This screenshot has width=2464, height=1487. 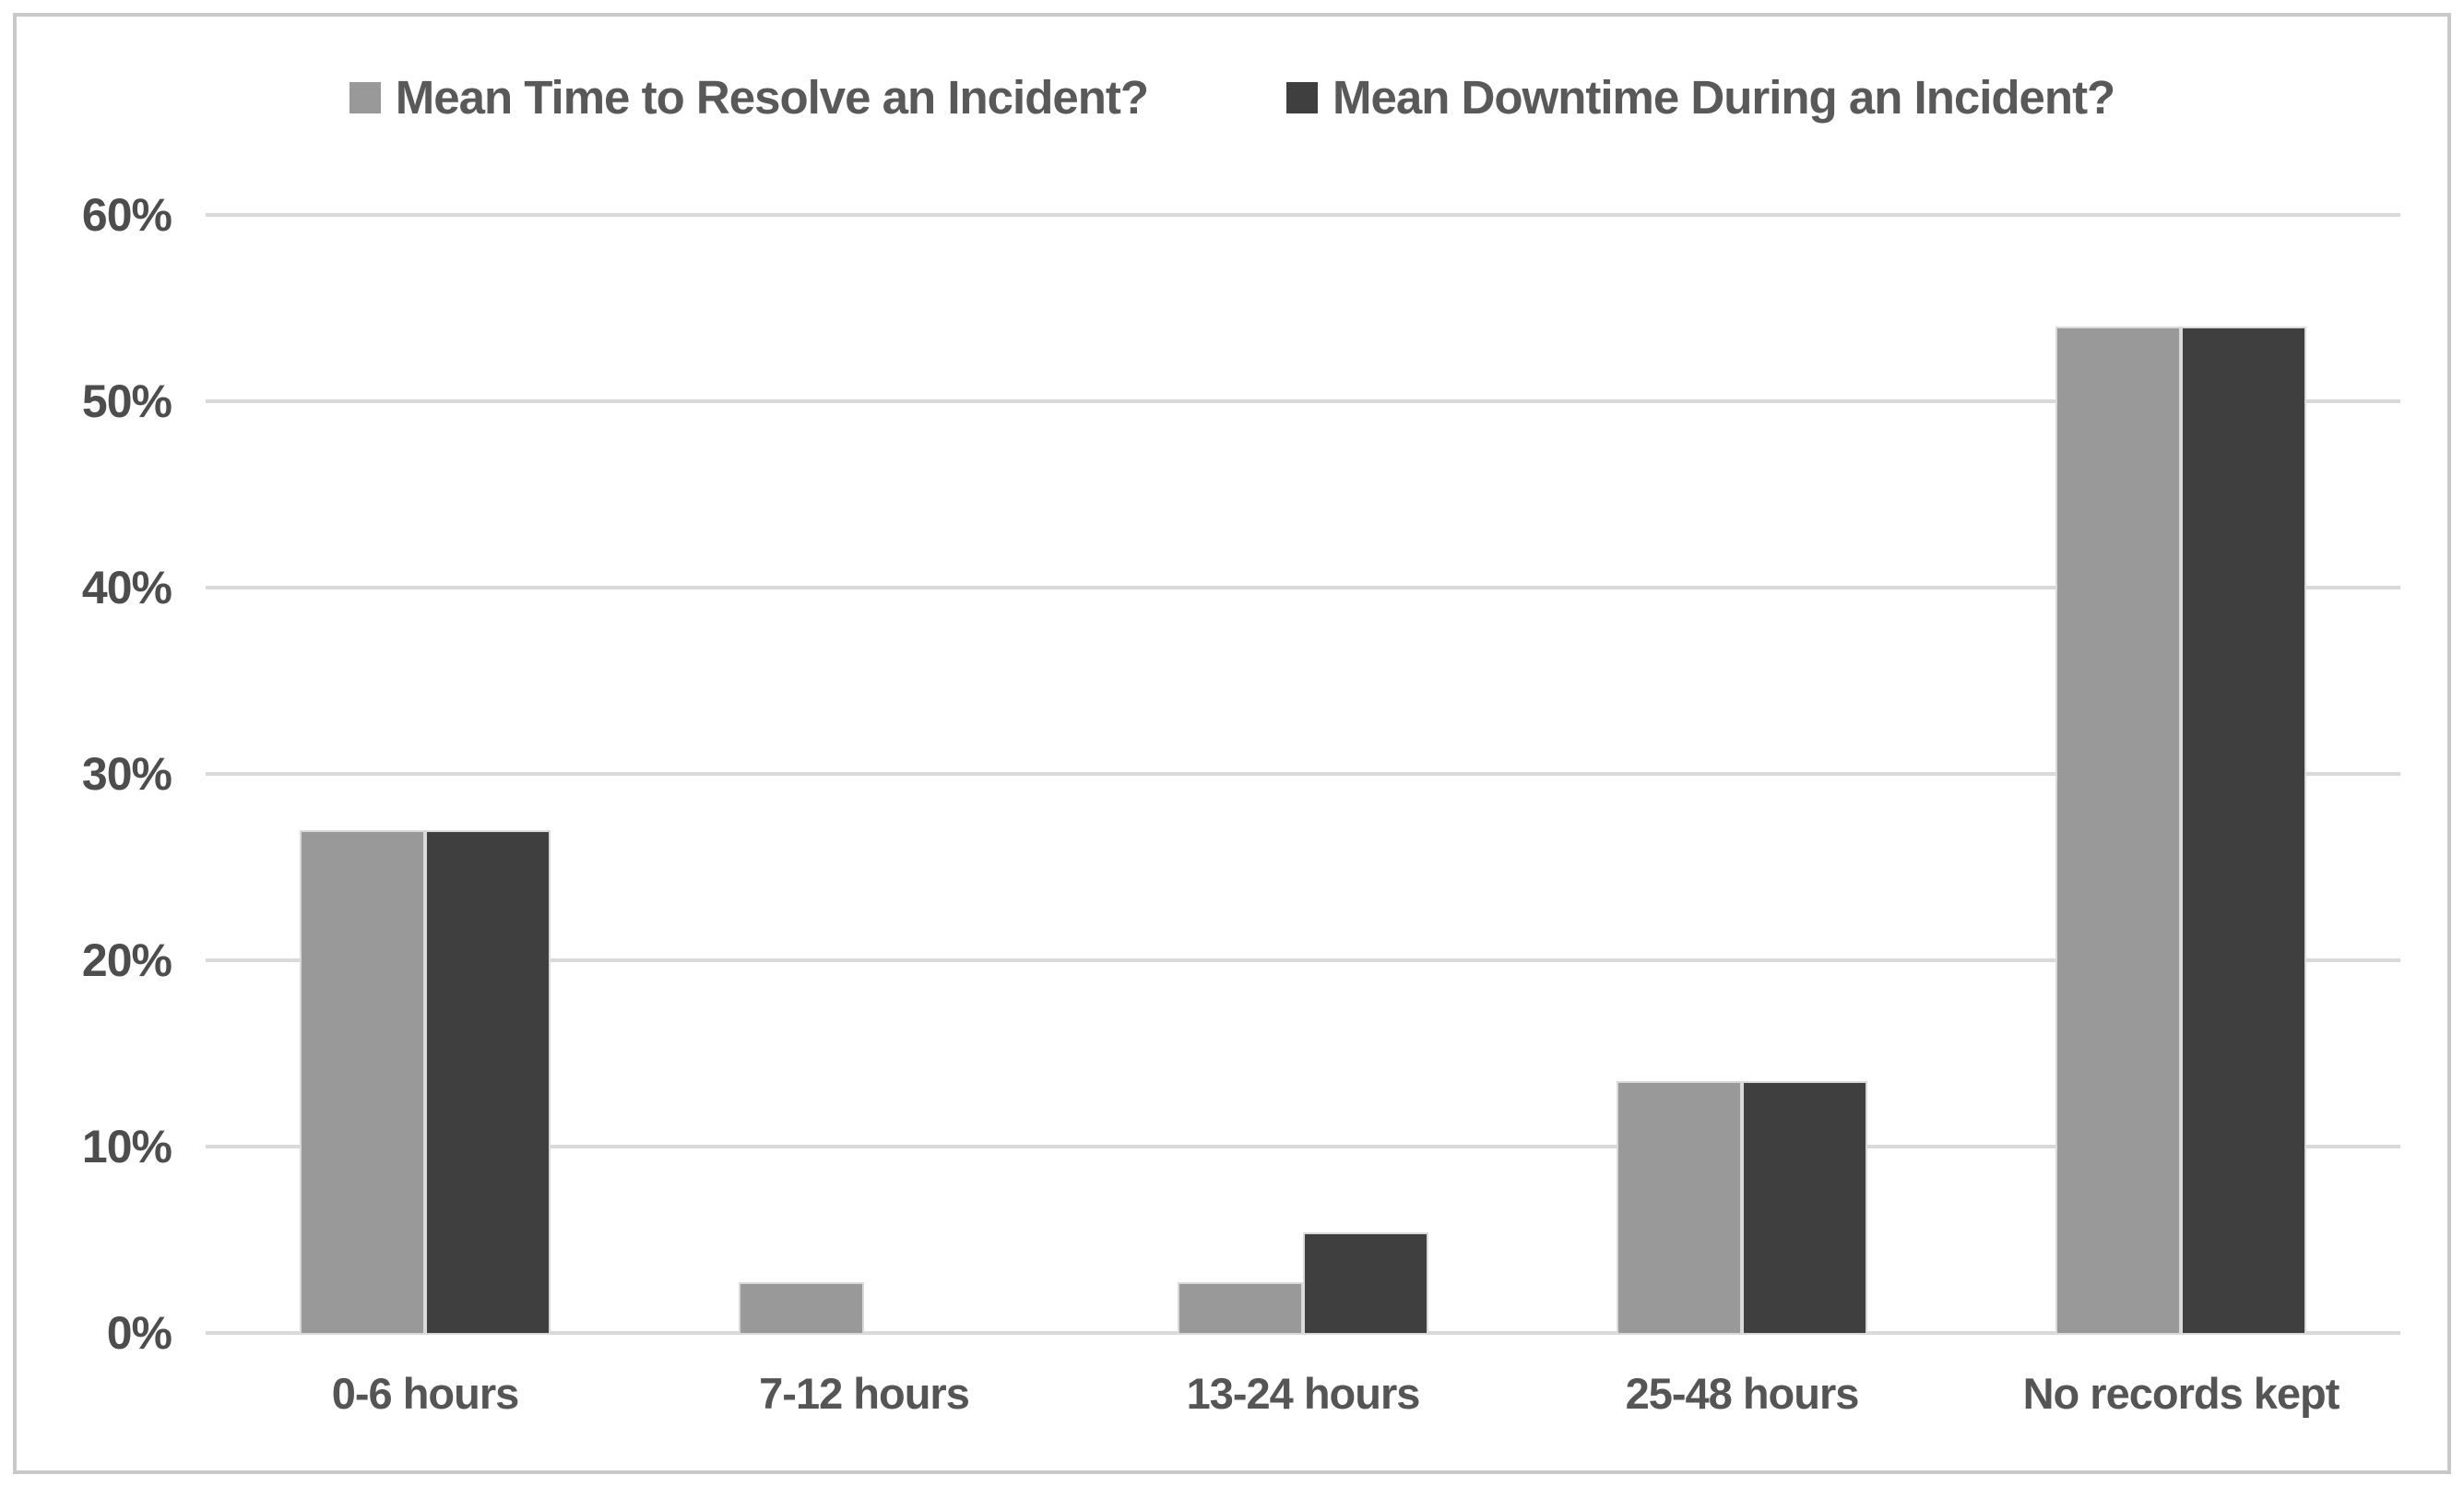 What do you see at coordinates (127, 401) in the screenshot?
I see `y-tick-label: 50%` at bounding box center [127, 401].